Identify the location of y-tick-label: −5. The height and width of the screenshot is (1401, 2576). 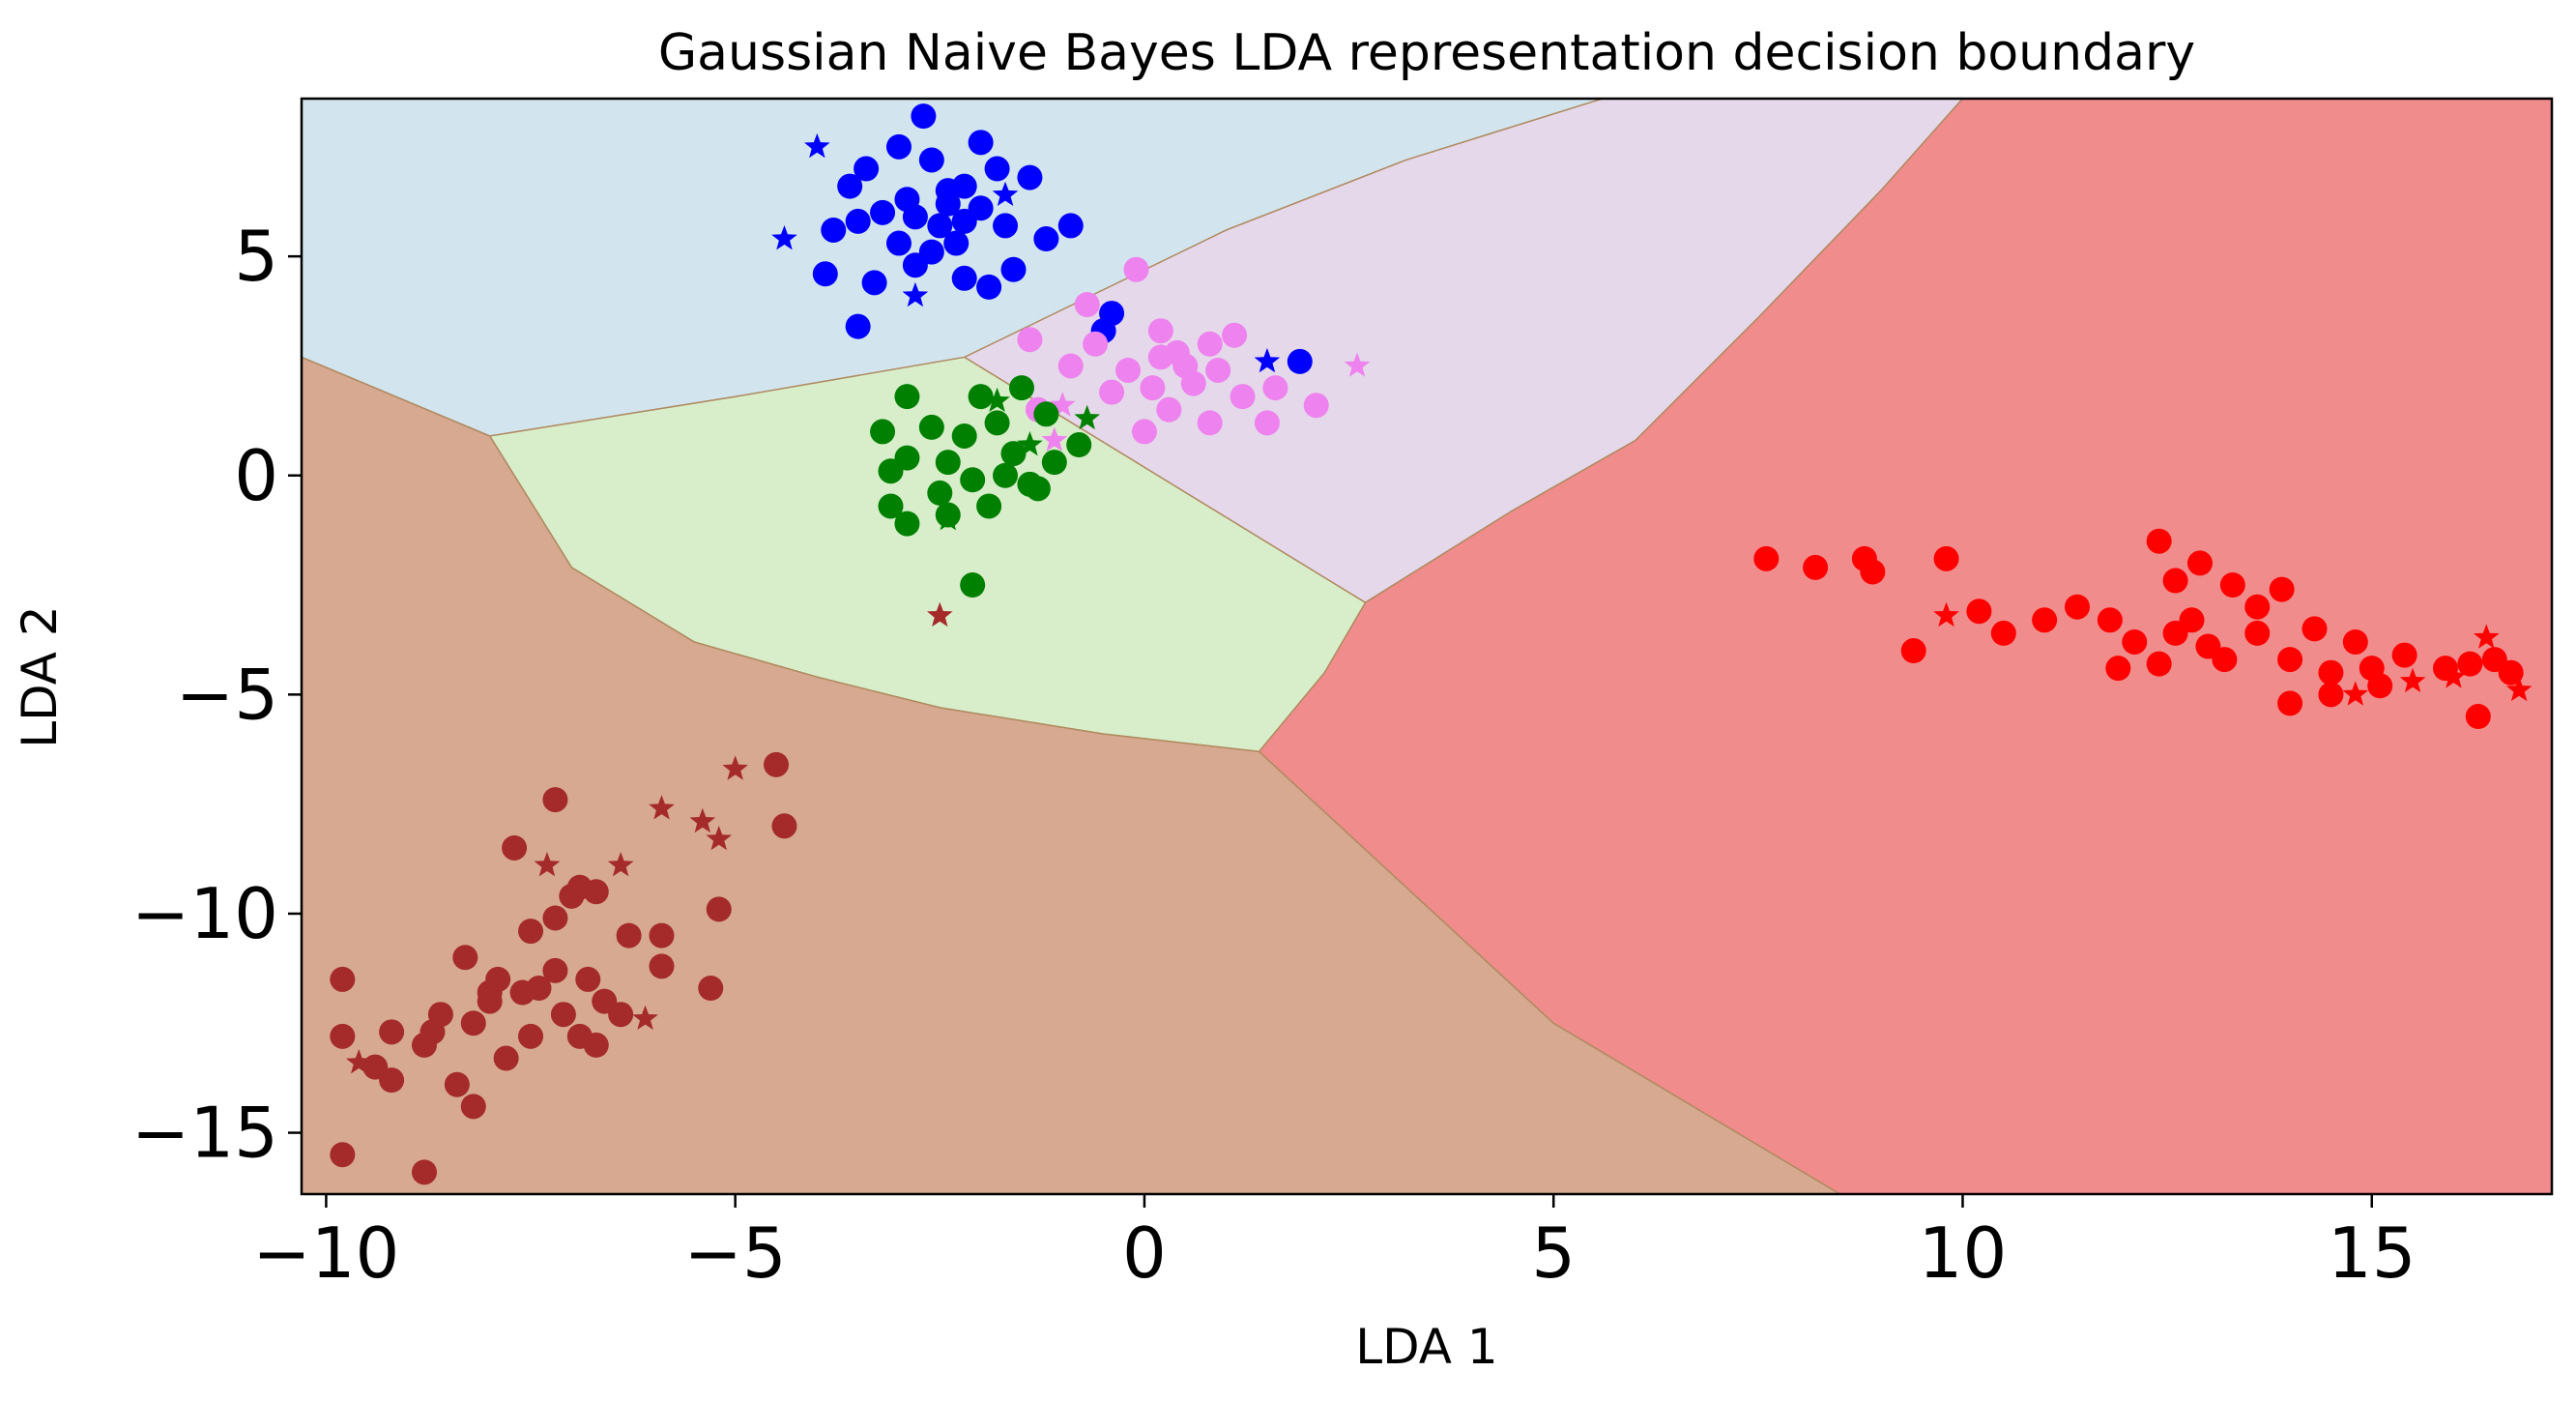
(227, 694).